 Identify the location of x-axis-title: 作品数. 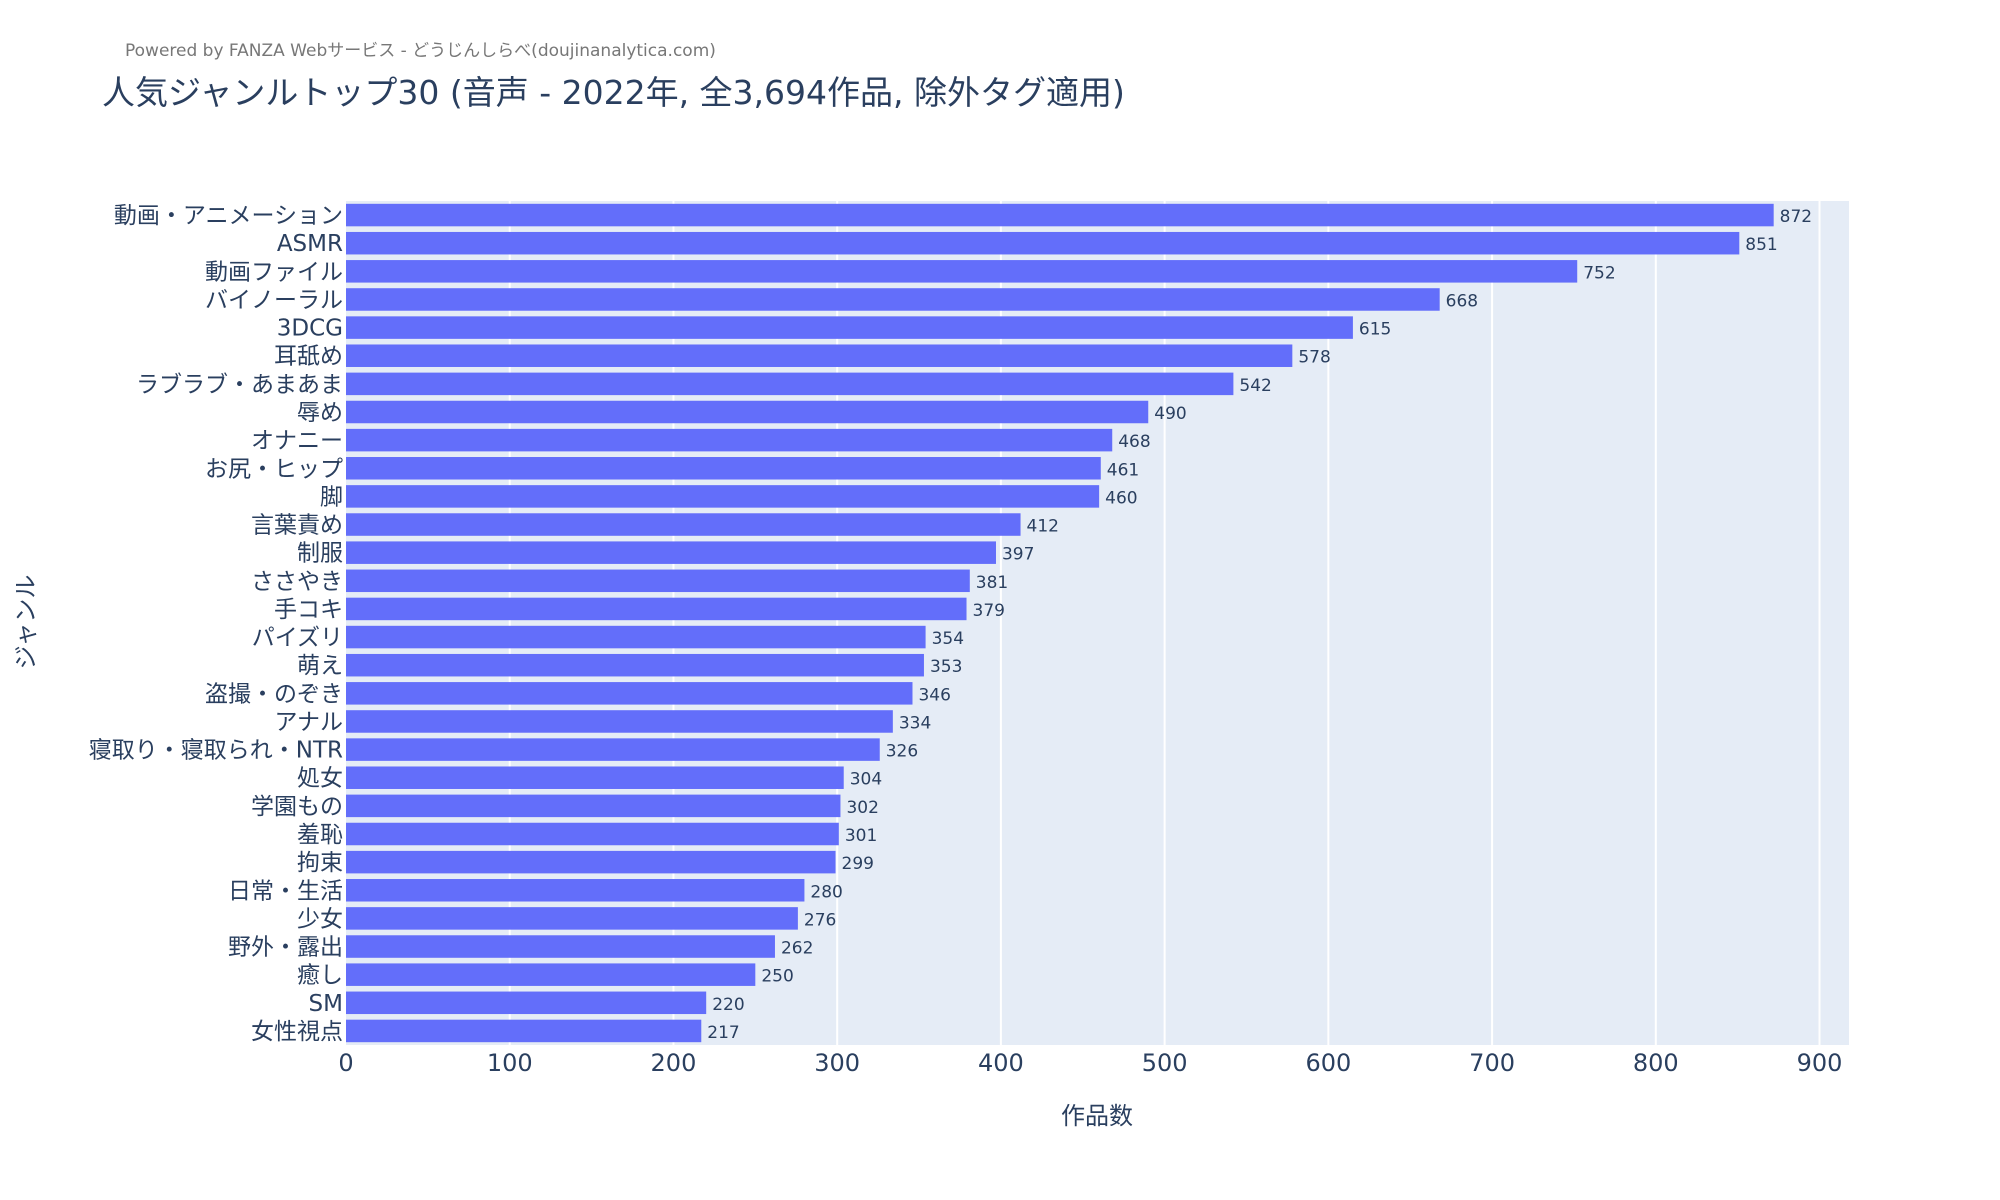
(1097, 1116).